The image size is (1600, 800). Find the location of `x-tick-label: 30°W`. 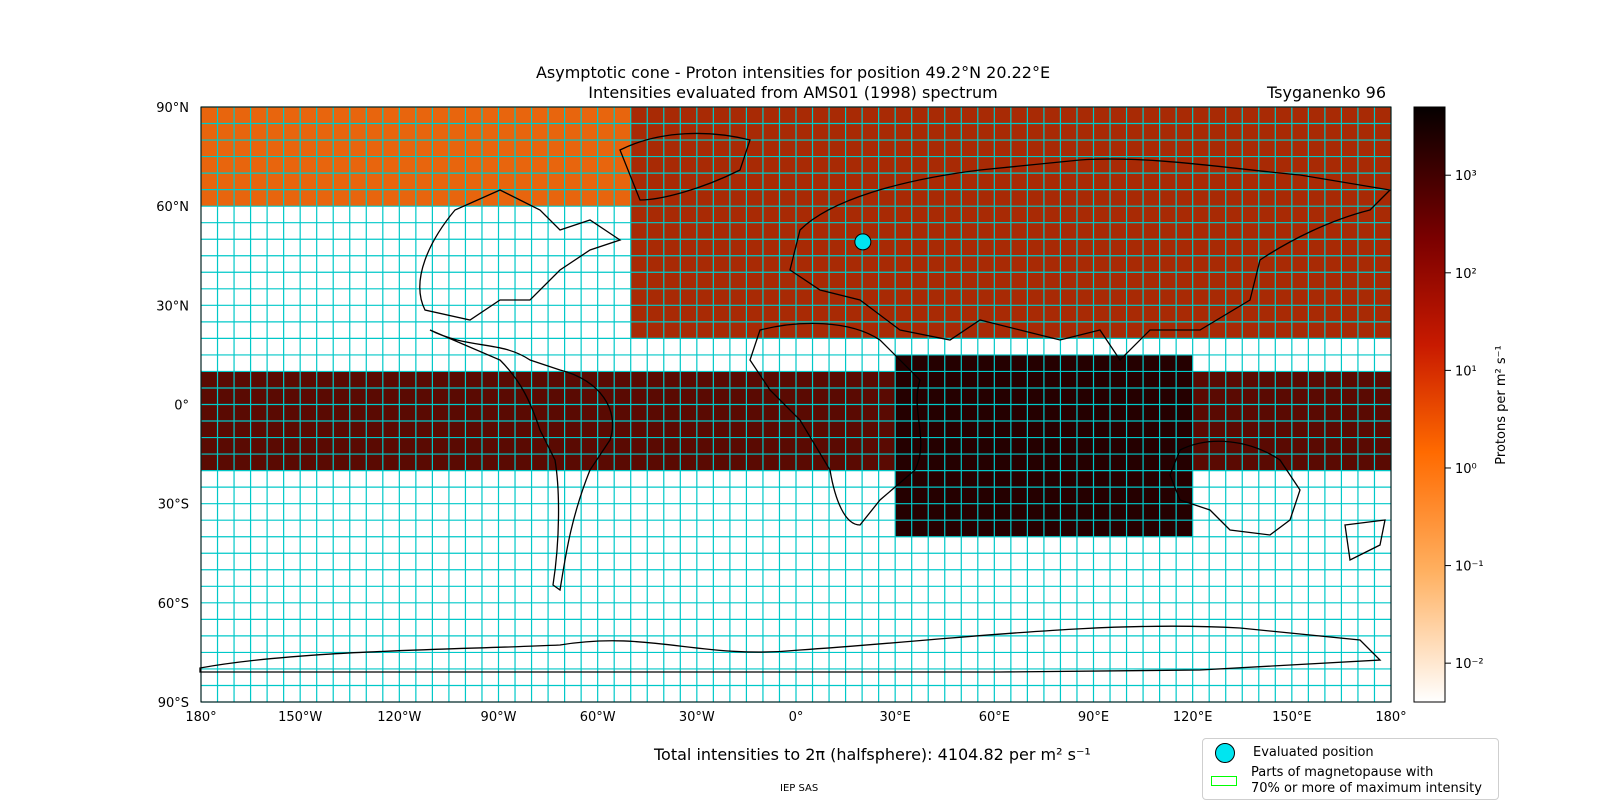

x-tick-label: 30°W is located at coordinates (697, 717).